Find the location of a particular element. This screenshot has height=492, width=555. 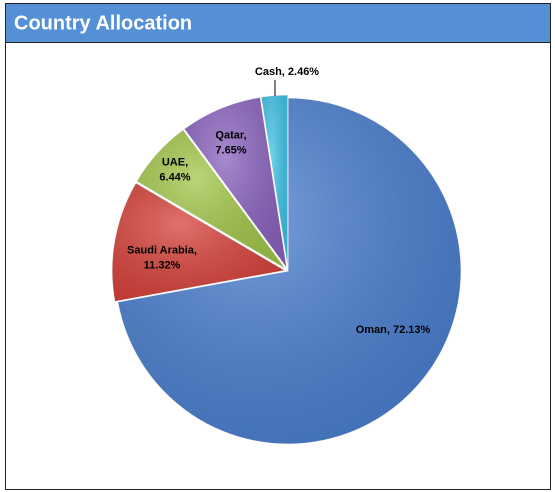

data-label-line: 6.44% is located at coordinates (174, 177).